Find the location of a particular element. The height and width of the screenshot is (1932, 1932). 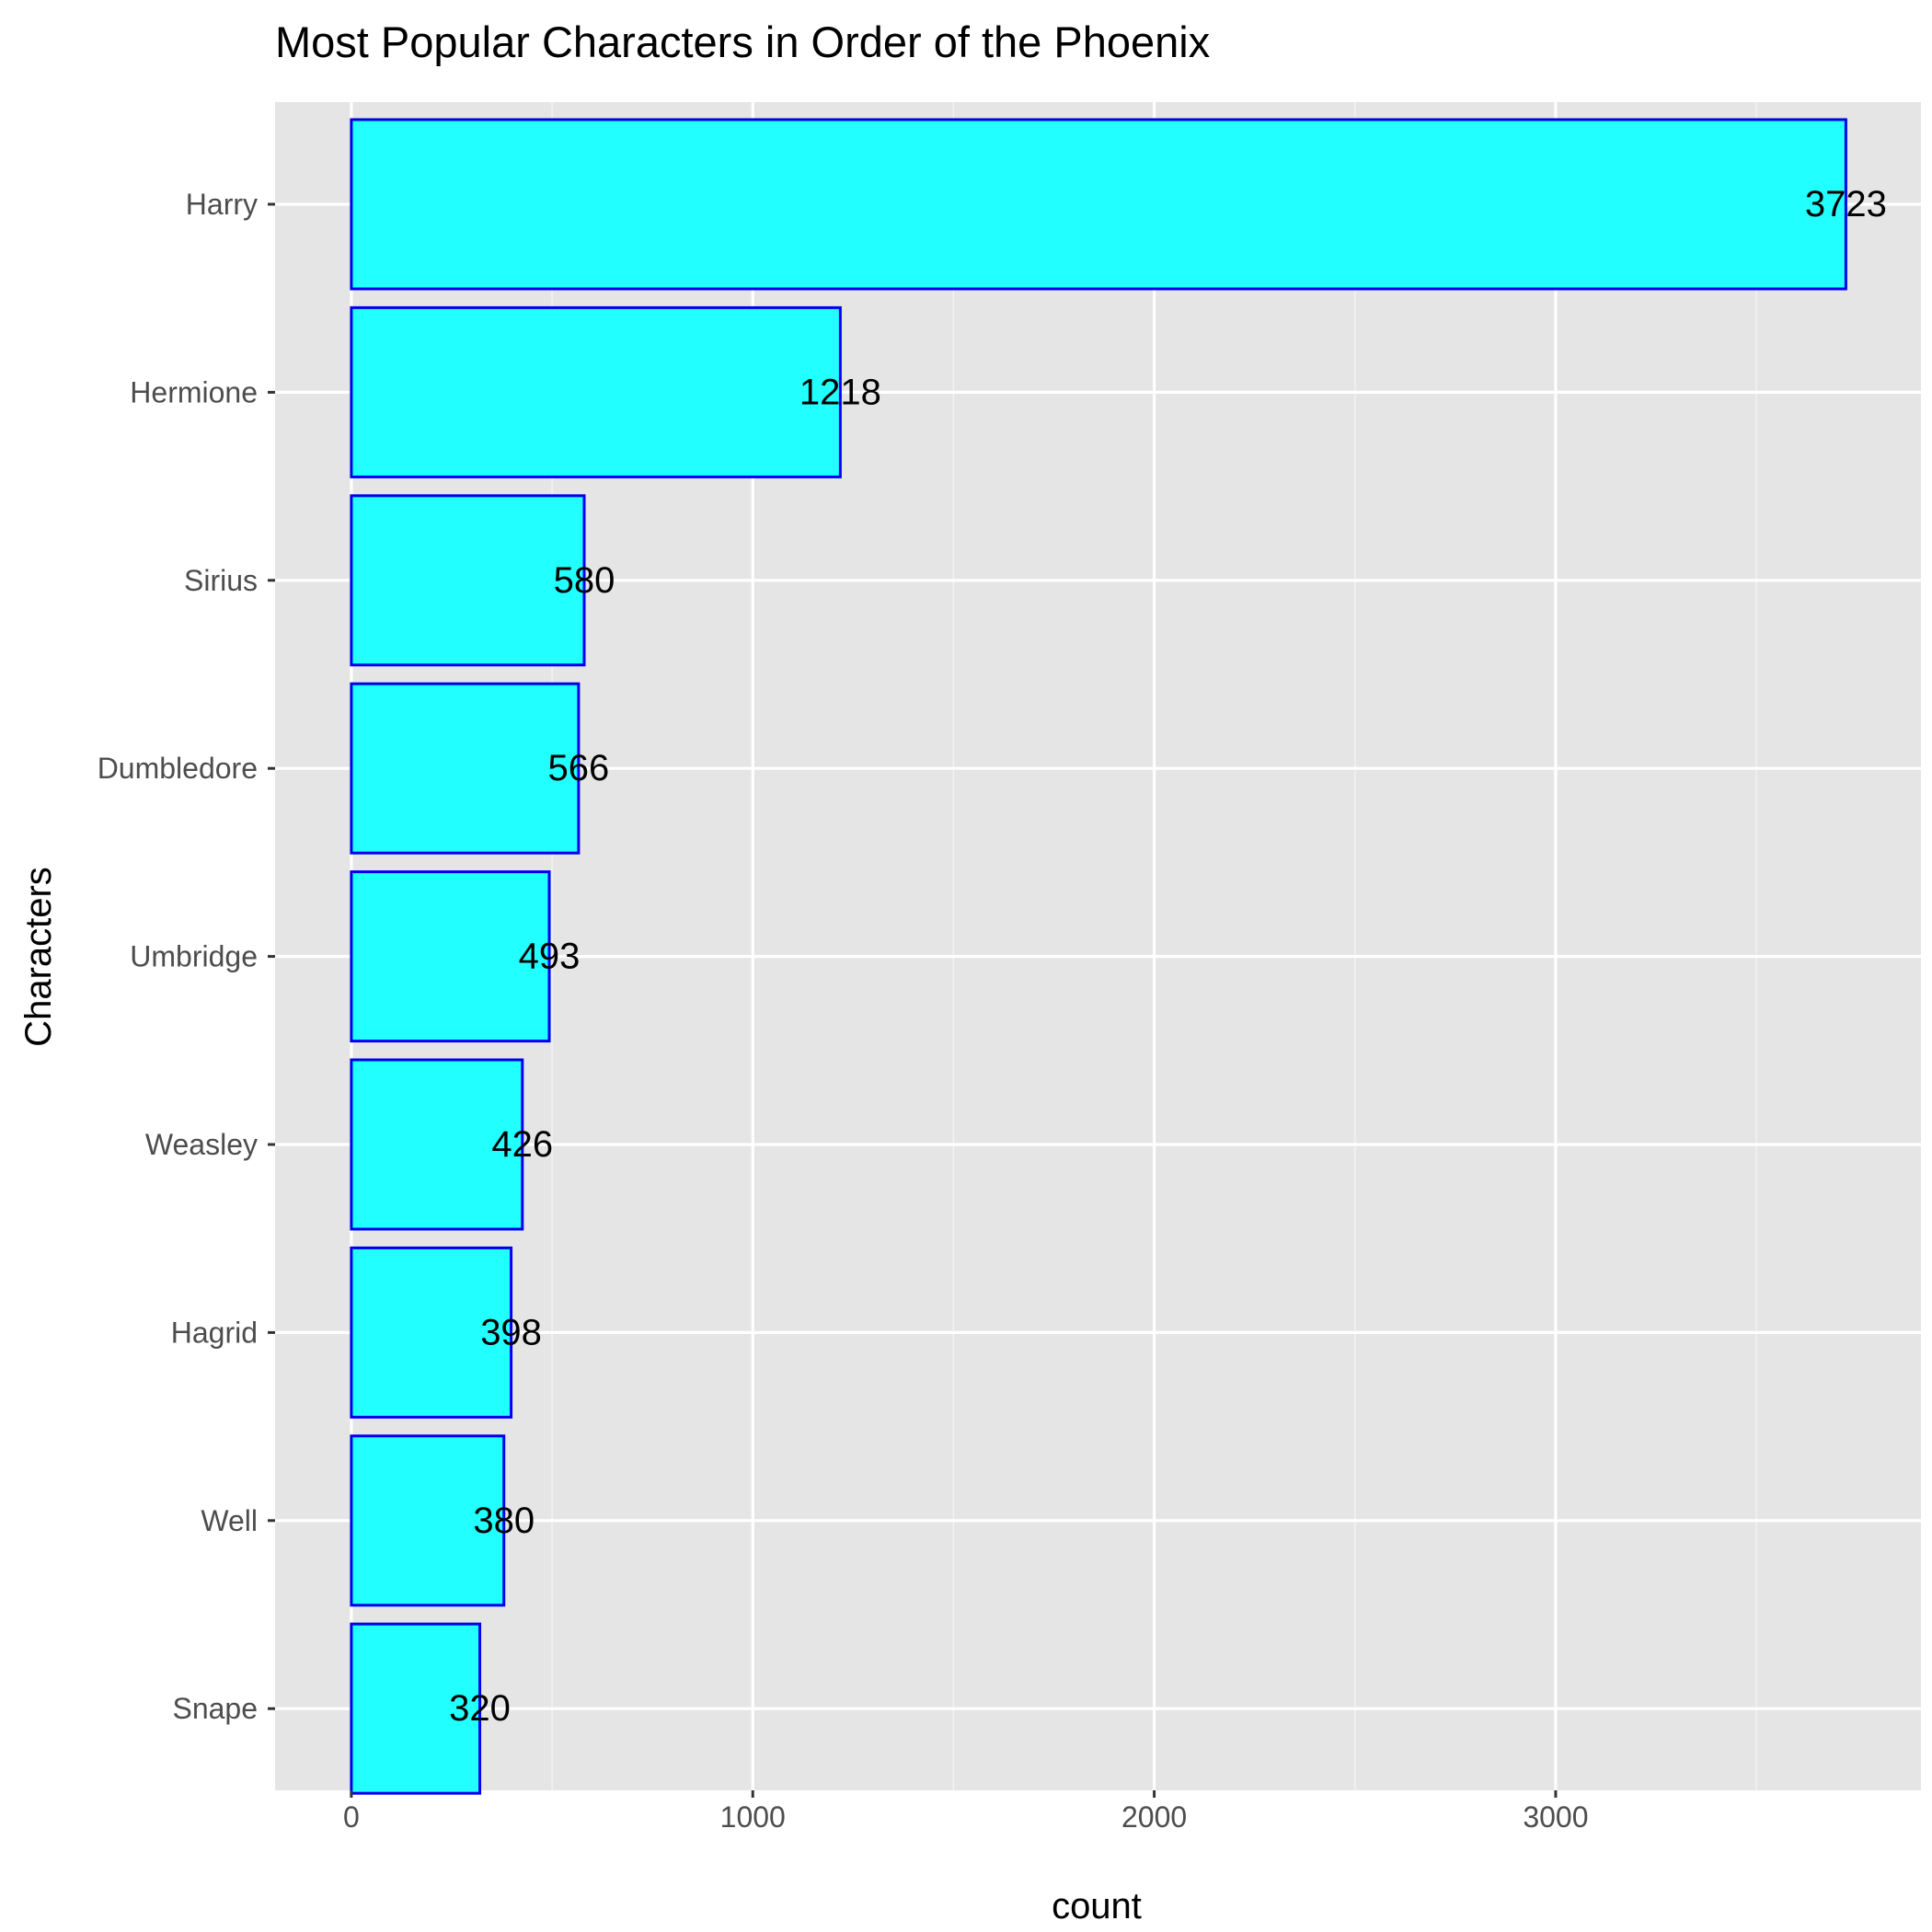

bar-hermione is located at coordinates (596, 391).